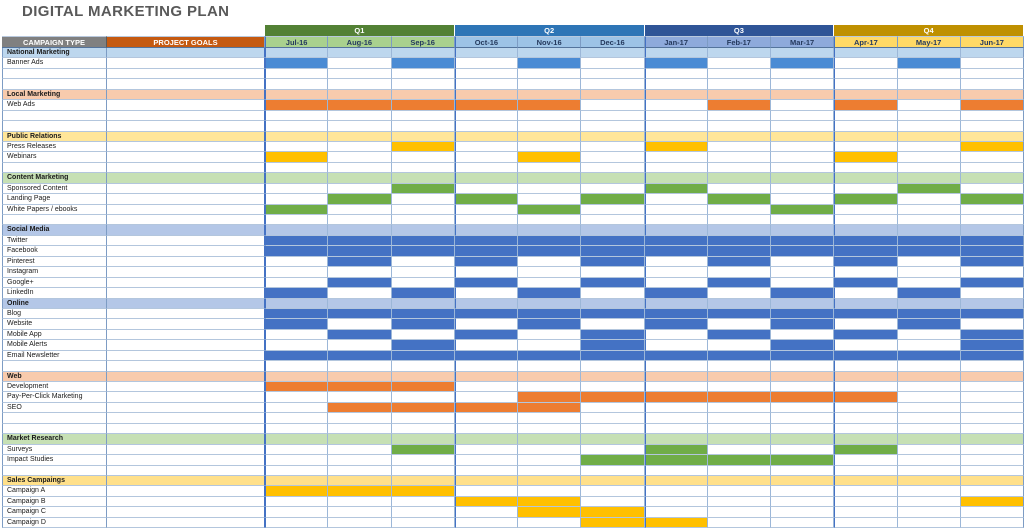 The height and width of the screenshot is (528, 1024). I want to click on row-label-cell: Campaign D, so click(54, 522).